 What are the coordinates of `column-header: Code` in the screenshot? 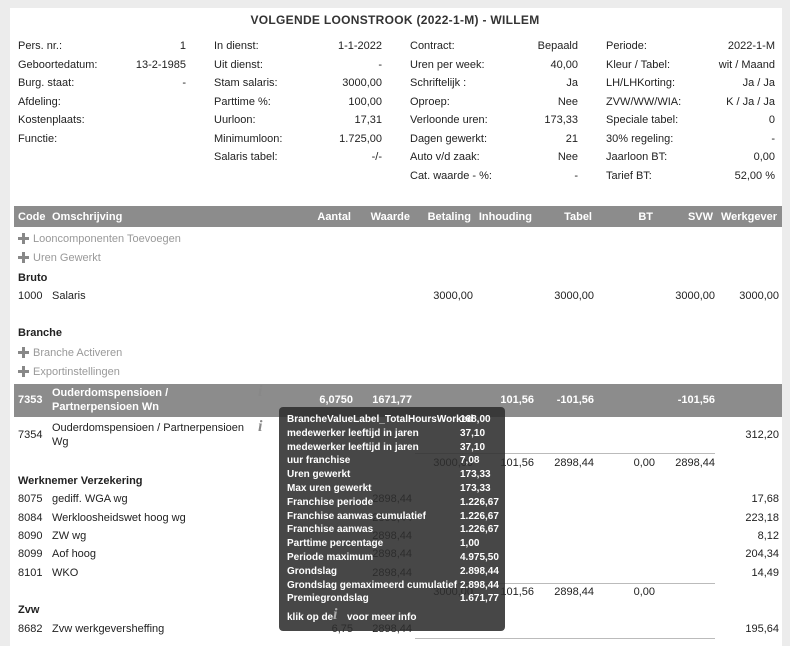 It's located at (32, 217).